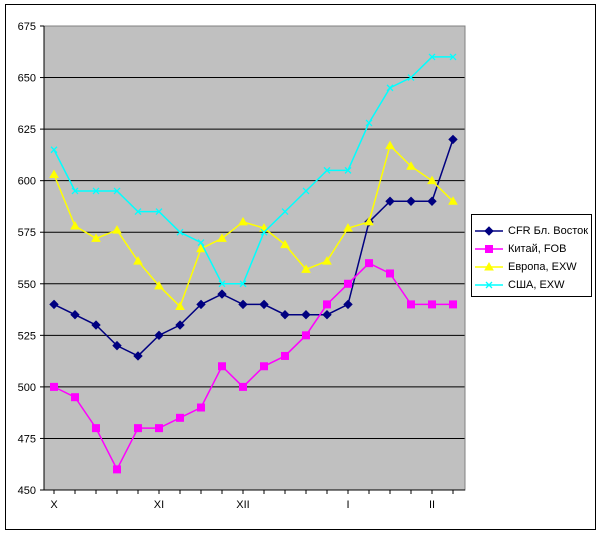  What do you see at coordinates (27, 388) in the screenshot?
I see `y-tick-label-500: 500` at bounding box center [27, 388].